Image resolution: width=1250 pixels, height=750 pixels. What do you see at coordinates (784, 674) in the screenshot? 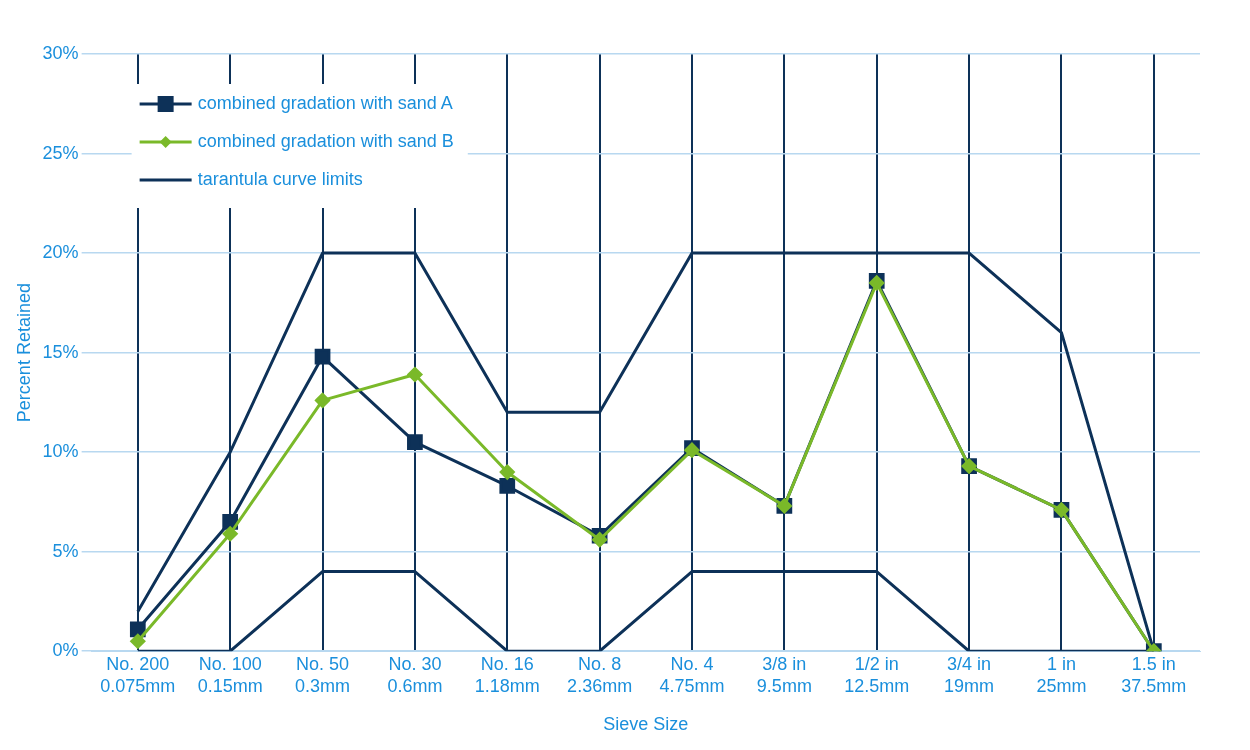
I see `x-tick-label: 3/8 in 9.5mm` at bounding box center [784, 674].